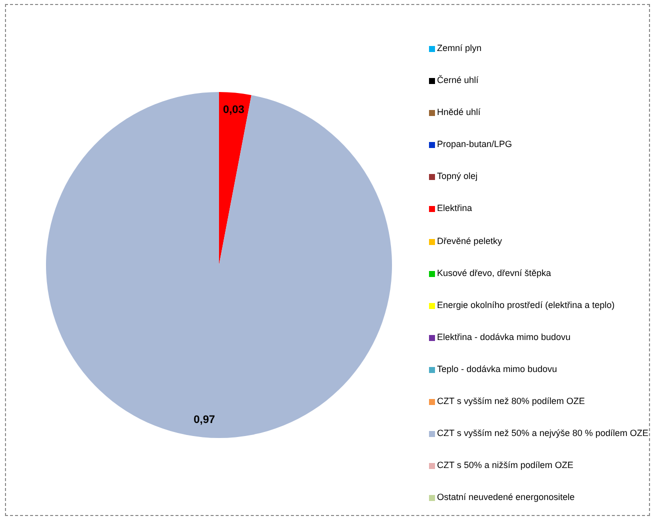 The image size is (657, 519). Describe the element at coordinates (505, 465) in the screenshot. I see `legend-label: CZT s 50% a nižším podílem OZE` at that location.